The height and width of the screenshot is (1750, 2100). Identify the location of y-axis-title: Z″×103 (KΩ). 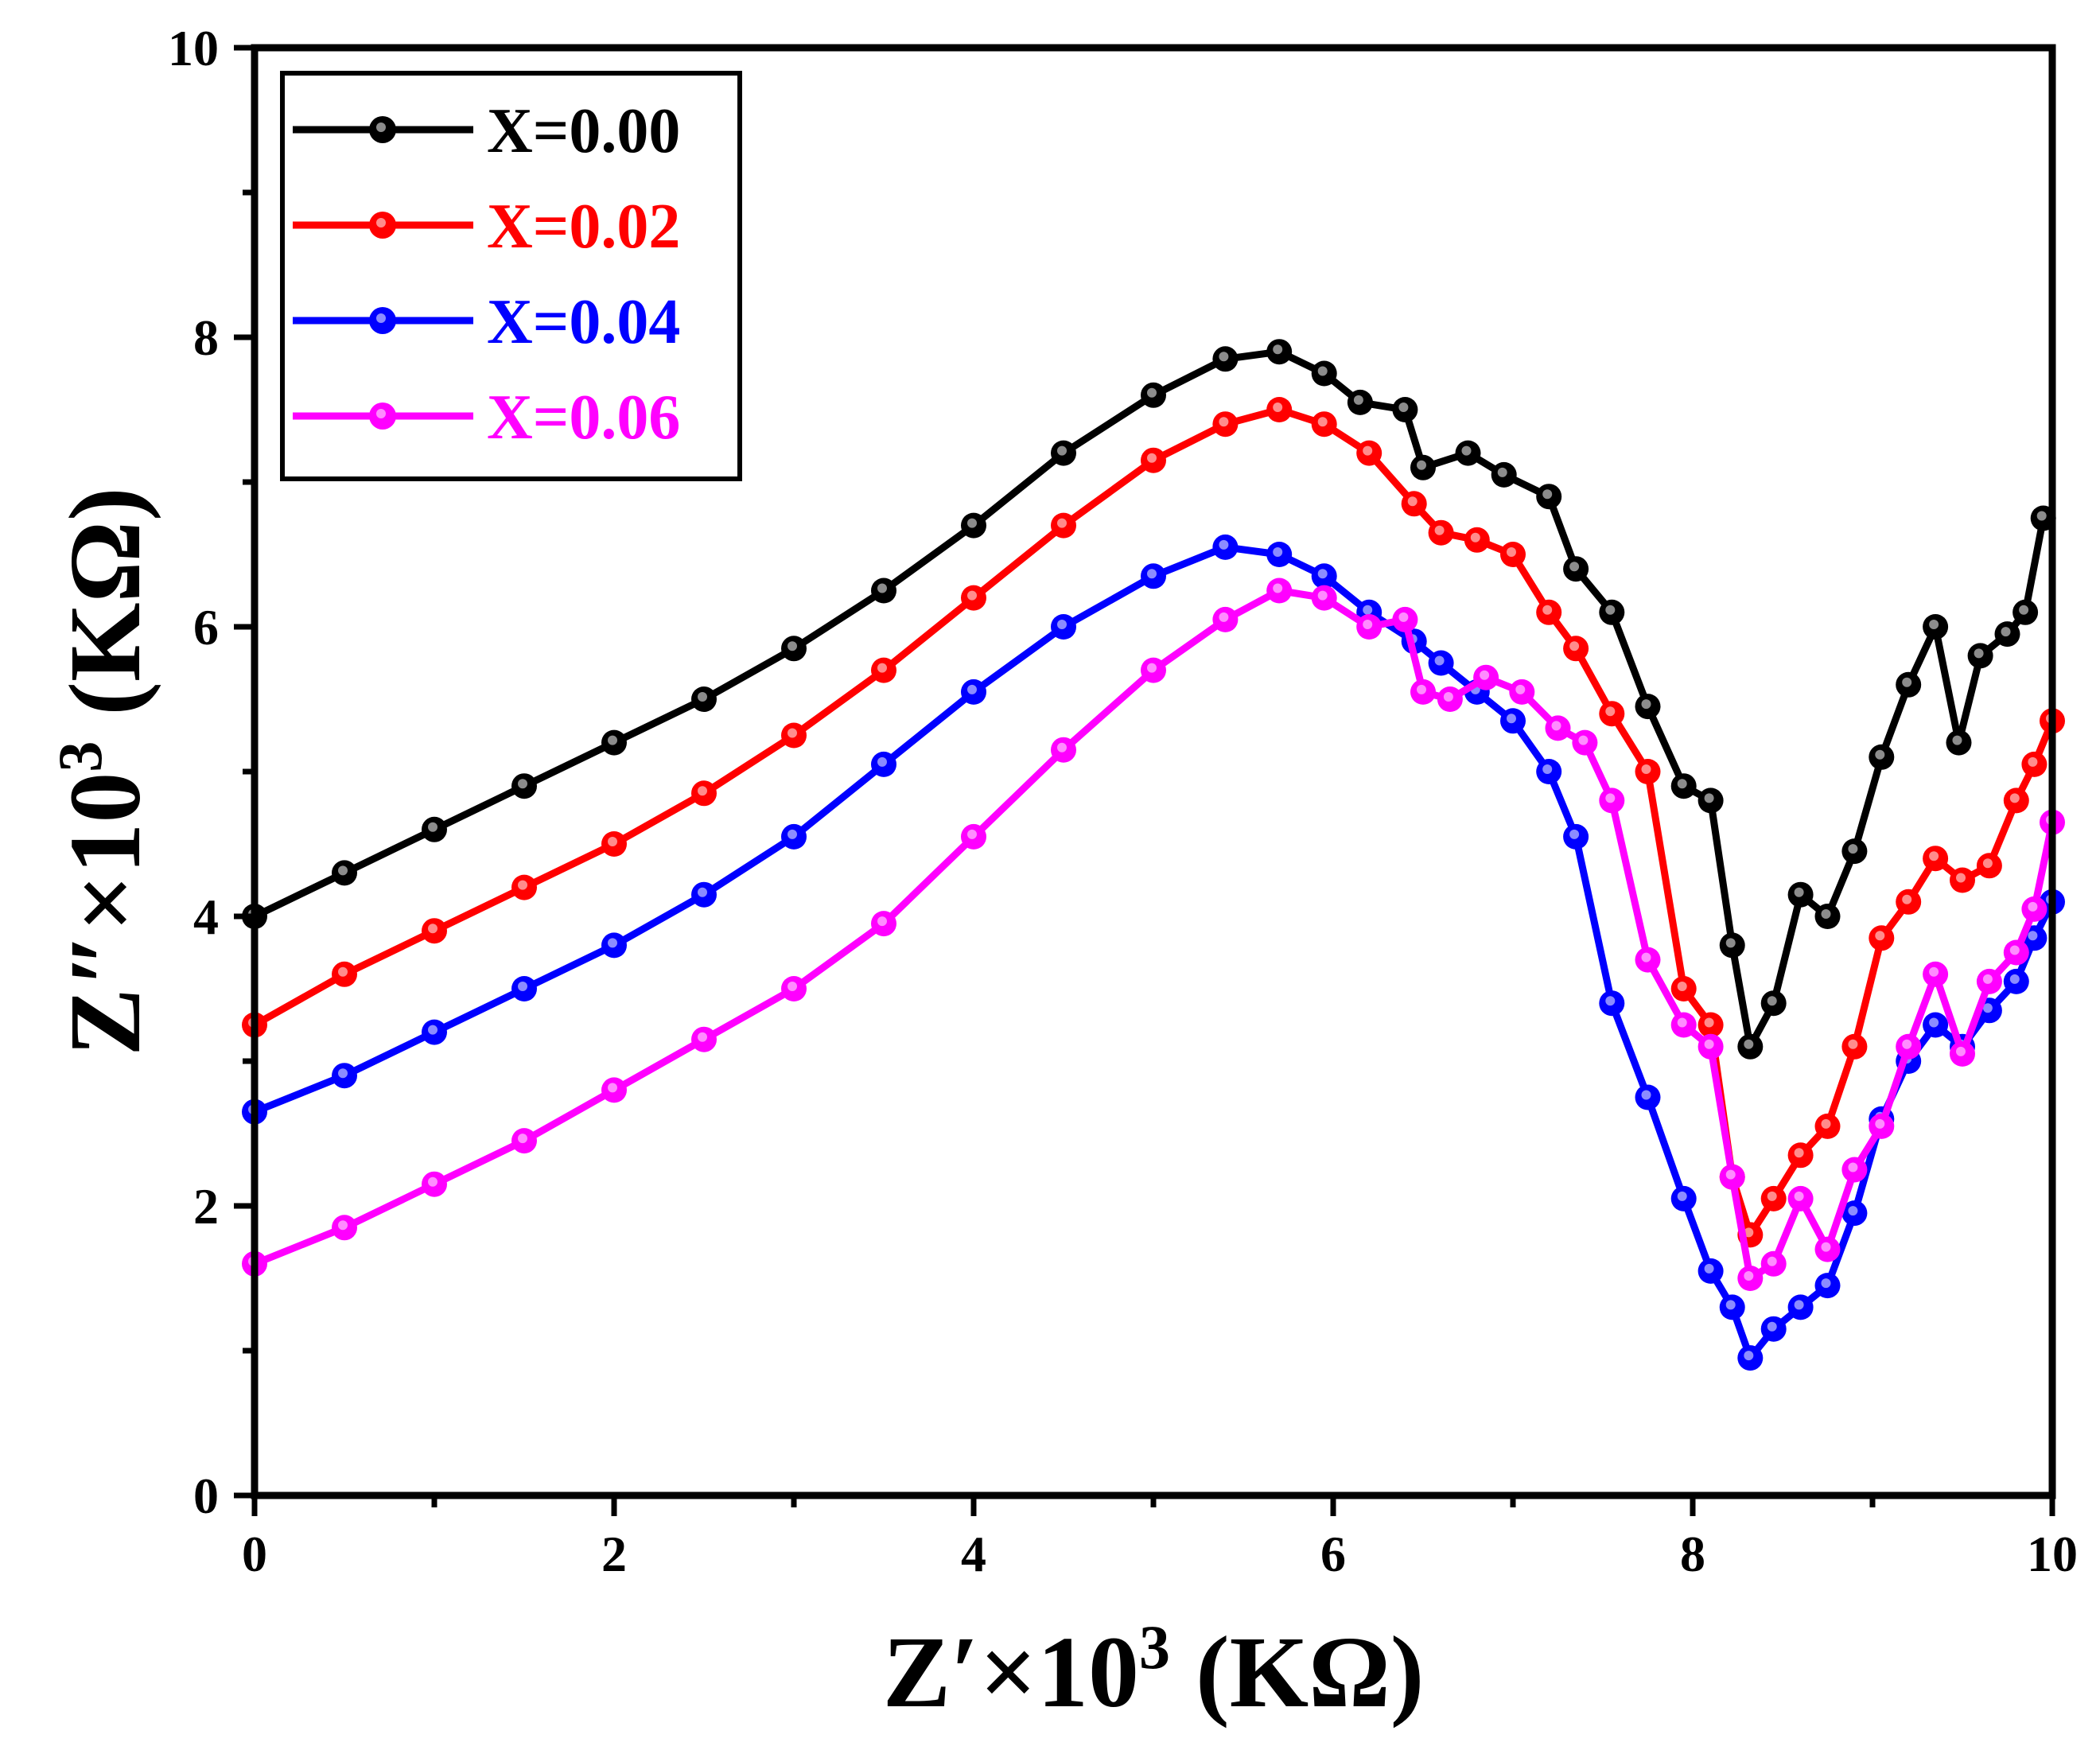
(103, 771).